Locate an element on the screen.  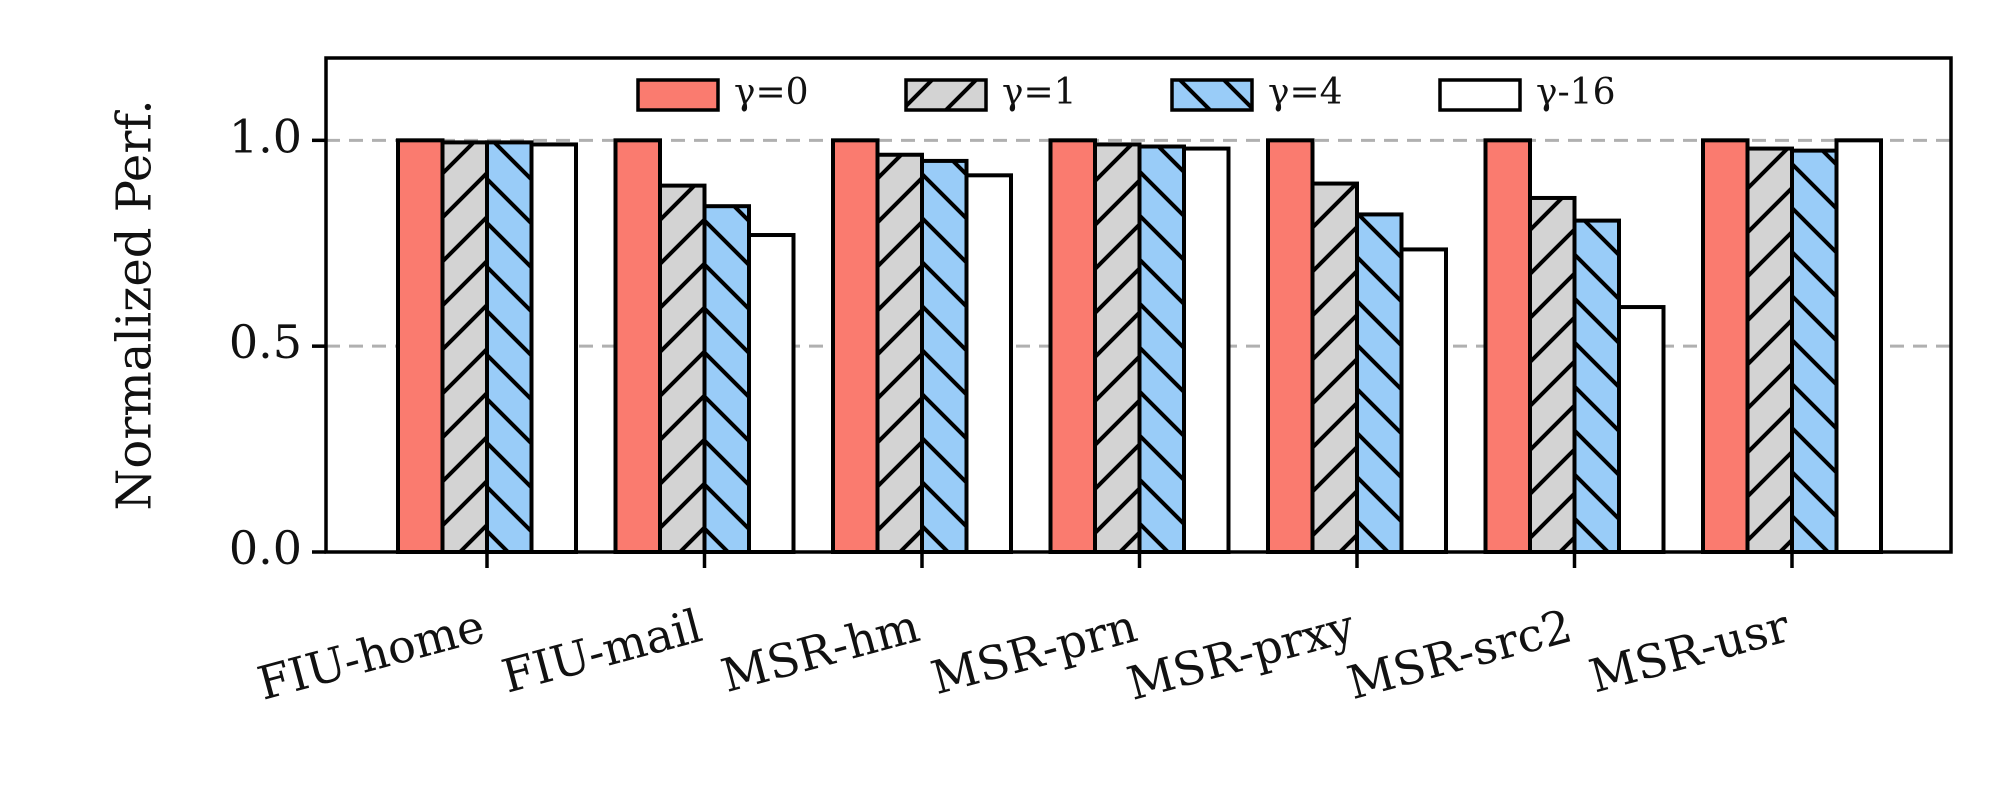
x-tick-label-4: MSR-prxy is located at coordinates (1241, 654).